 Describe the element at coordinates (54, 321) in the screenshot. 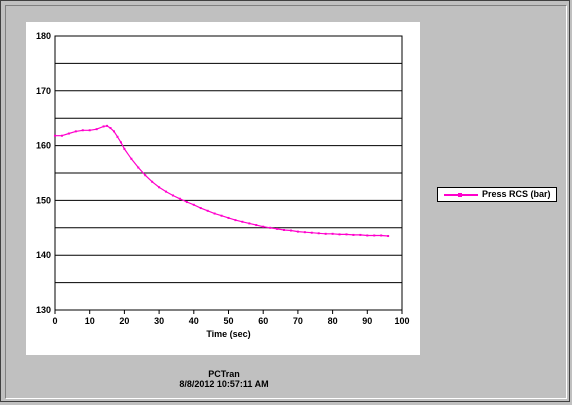

I see `x-tick-label: 0` at that location.